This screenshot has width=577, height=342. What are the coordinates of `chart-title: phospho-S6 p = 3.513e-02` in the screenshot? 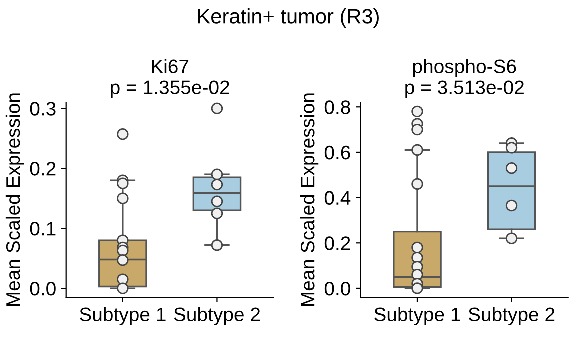 It's located at (465, 78).